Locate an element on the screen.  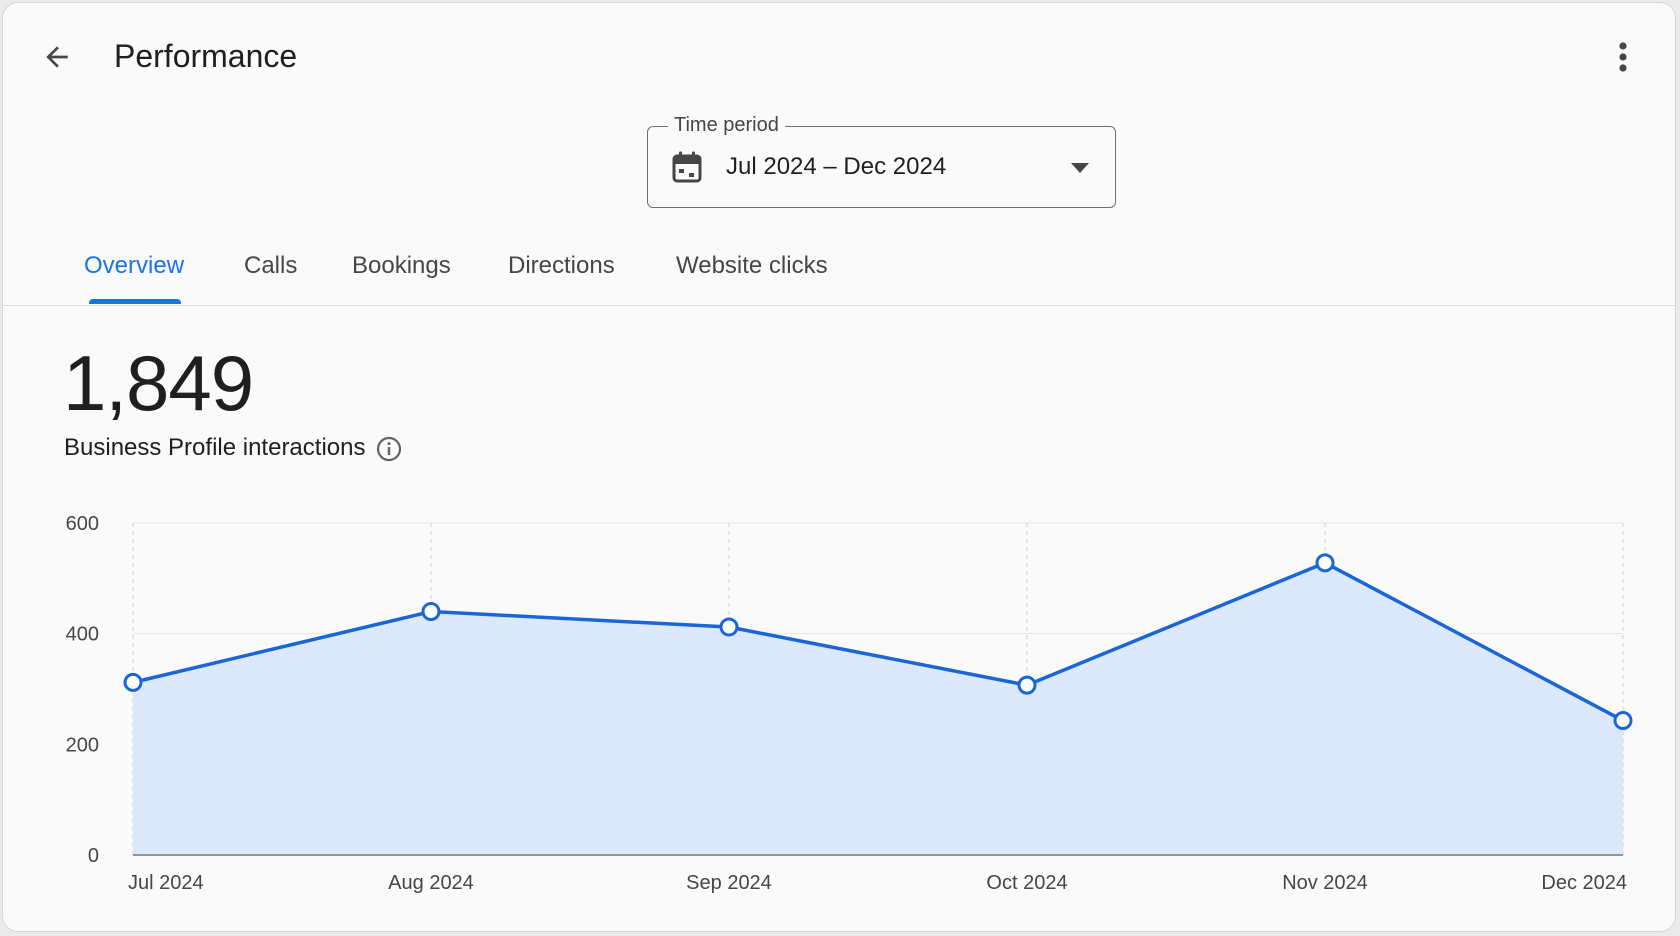
more-vert-icon is located at coordinates (1623, 57).